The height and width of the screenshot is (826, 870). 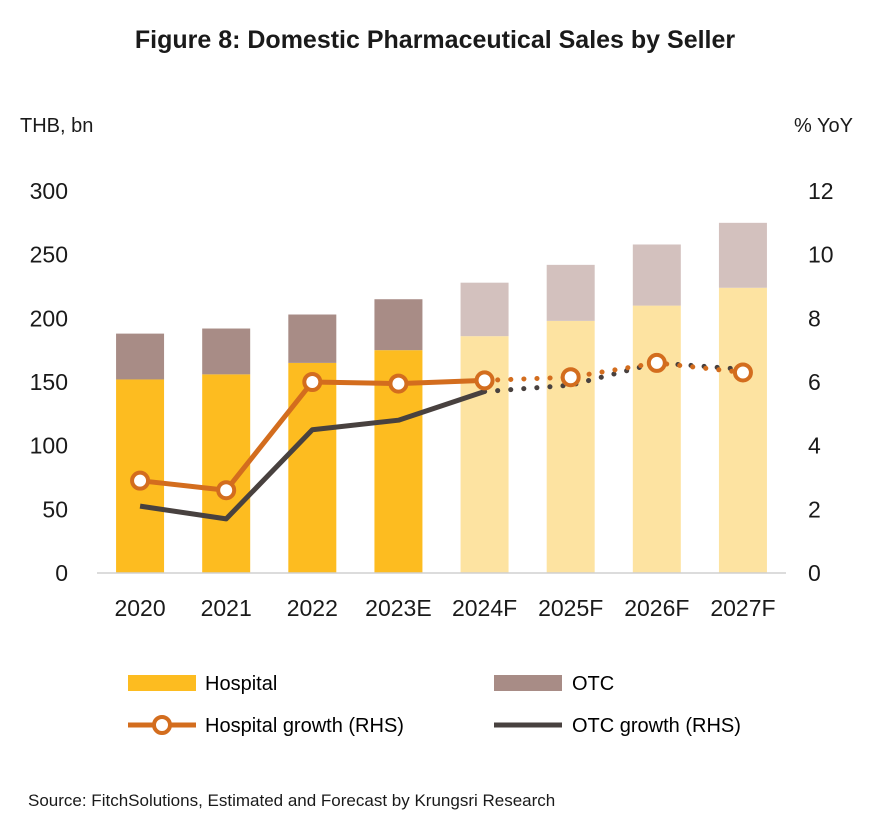 What do you see at coordinates (241, 684) in the screenshot?
I see `legend-label-hospital: Hospital` at bounding box center [241, 684].